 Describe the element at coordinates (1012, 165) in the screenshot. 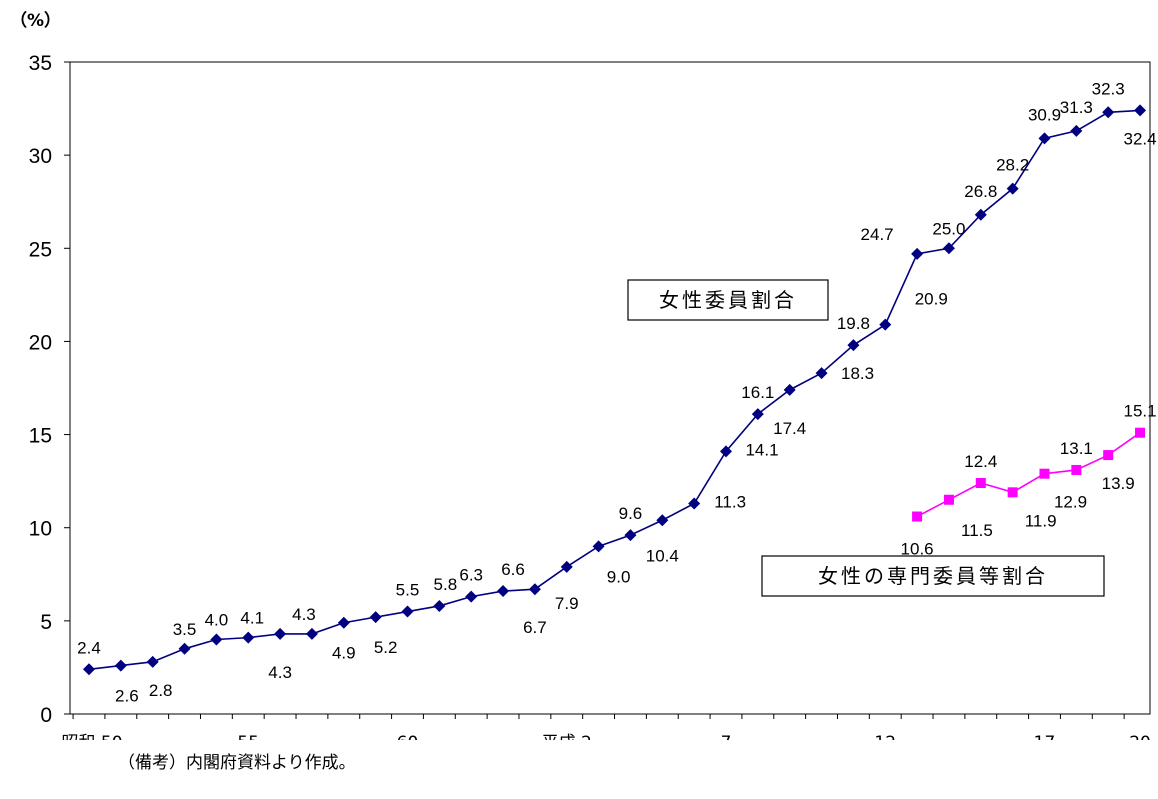

I see `data-label-women-members: 28.2` at that location.